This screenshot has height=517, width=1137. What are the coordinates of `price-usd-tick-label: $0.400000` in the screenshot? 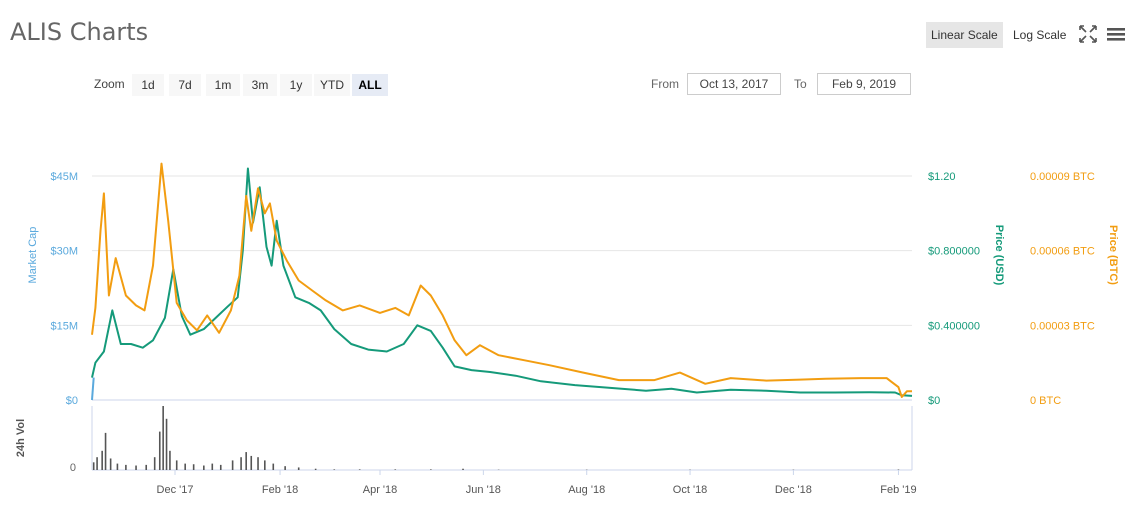 It's located at (954, 326).